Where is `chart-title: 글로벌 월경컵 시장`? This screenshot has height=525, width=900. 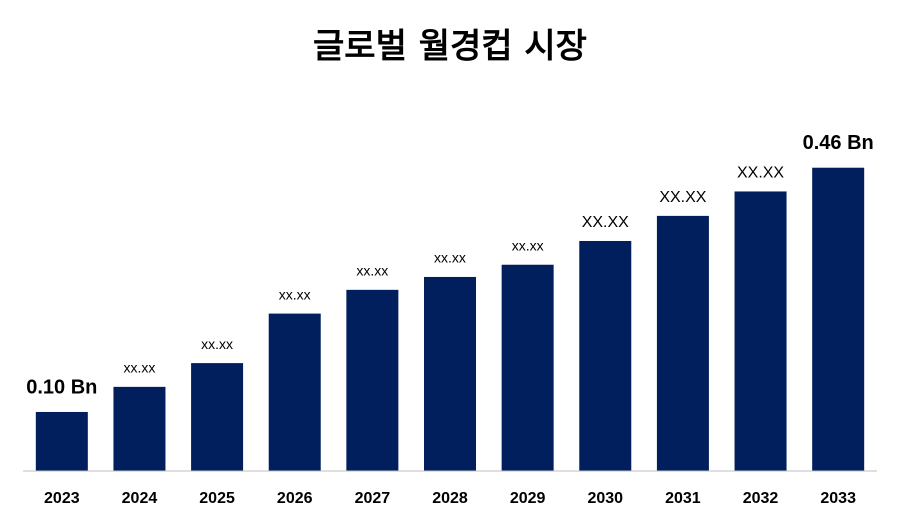 chart-title: 글로벌 월경컵 시장 is located at coordinates (450, 47).